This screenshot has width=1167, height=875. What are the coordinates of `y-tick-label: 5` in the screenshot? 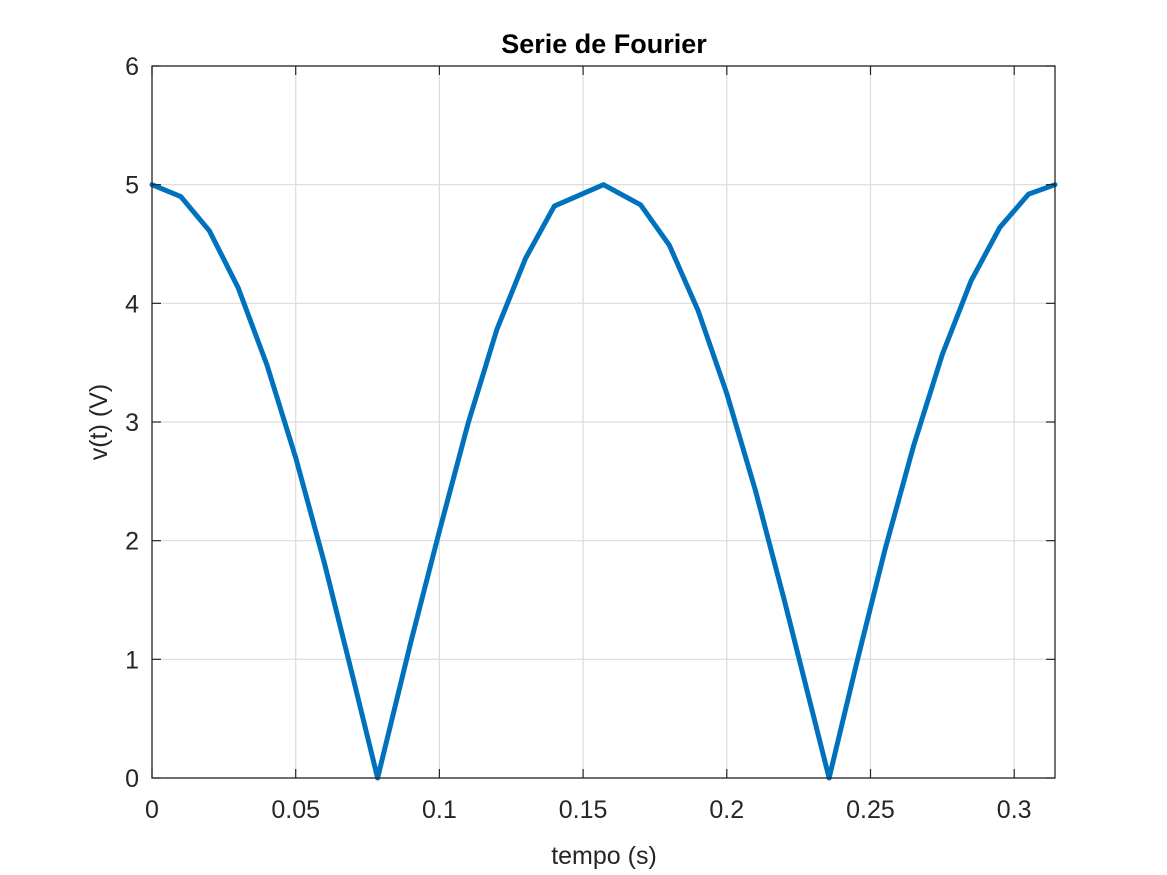 It's located at (132, 186).